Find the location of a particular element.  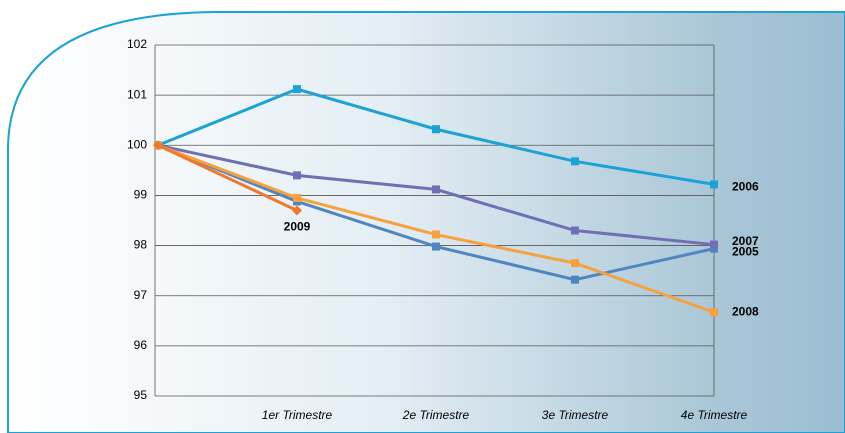

x-tick-label: 3e Trimestre is located at coordinates (575, 415).